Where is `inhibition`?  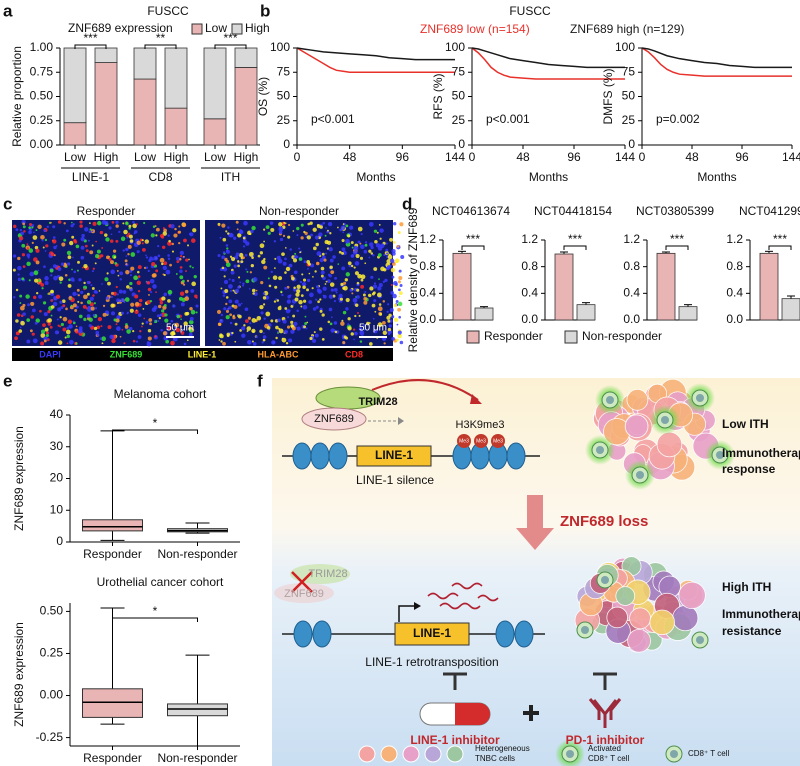
inhibition is located at coordinates (455, 681).